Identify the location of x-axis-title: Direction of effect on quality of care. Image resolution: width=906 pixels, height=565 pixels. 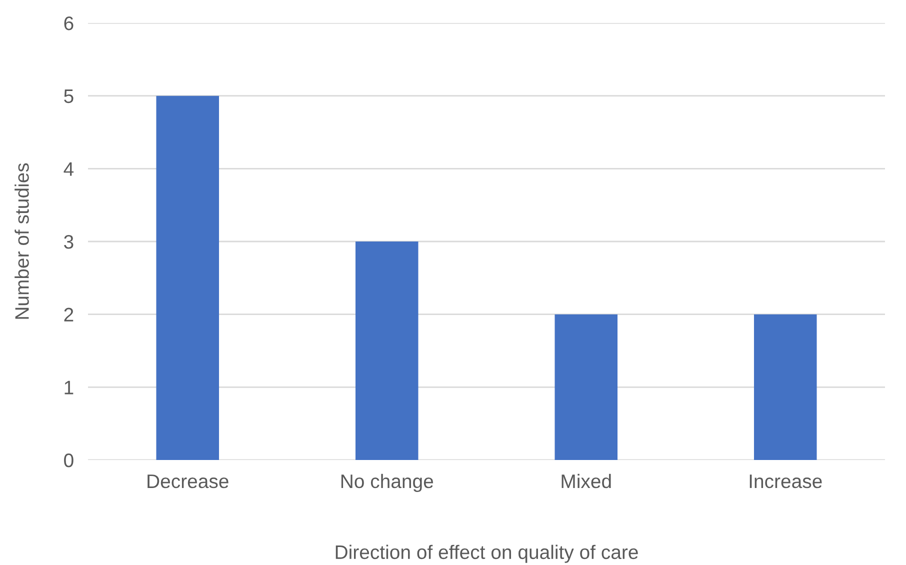
(487, 553).